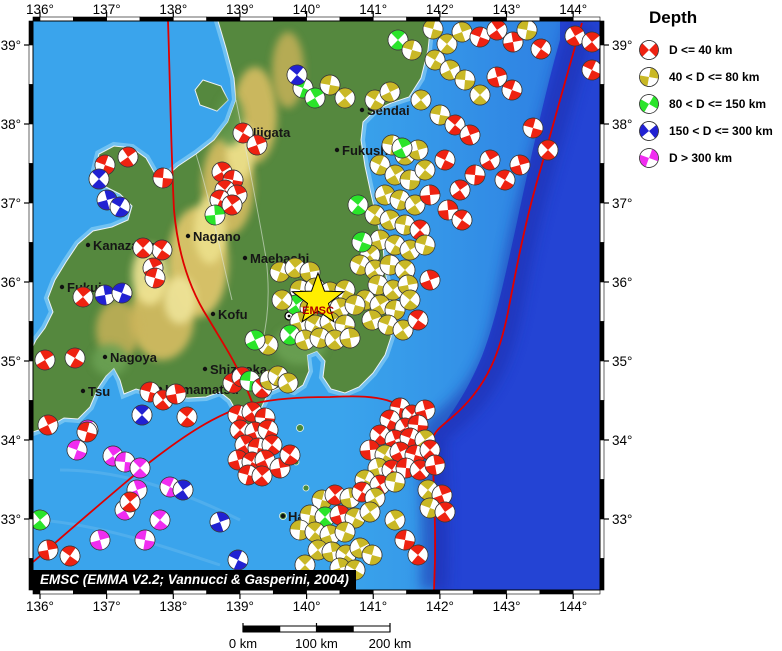 This screenshot has height=651, width=782. Describe the element at coordinates (107, 9) in the screenshot. I see `lon-label-top: 137°` at that location.